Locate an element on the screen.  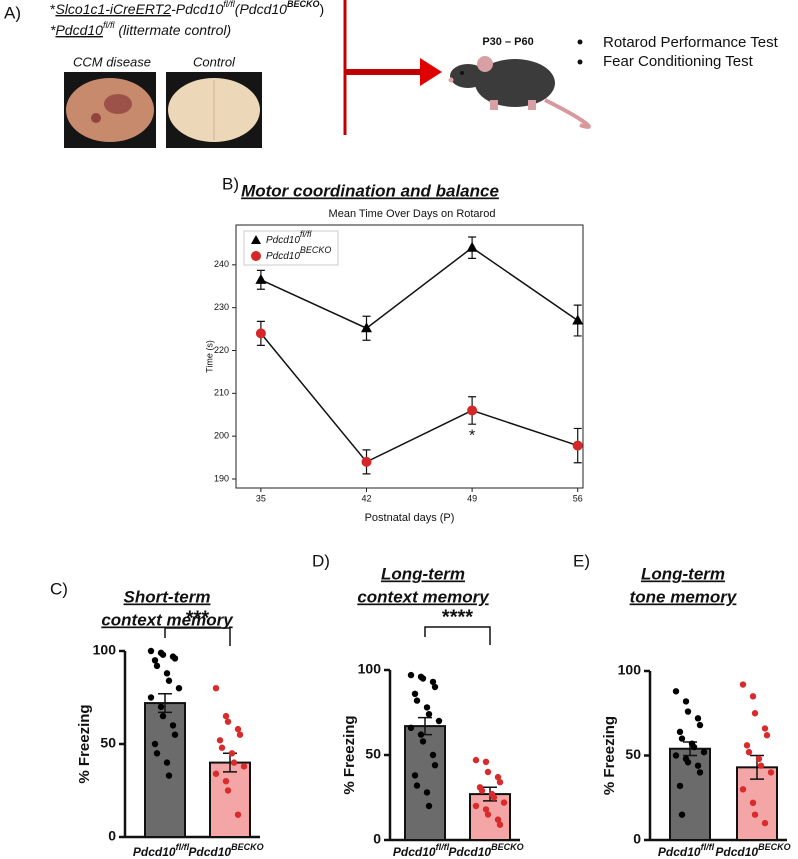
legend-box is located at coordinates (291, 248).